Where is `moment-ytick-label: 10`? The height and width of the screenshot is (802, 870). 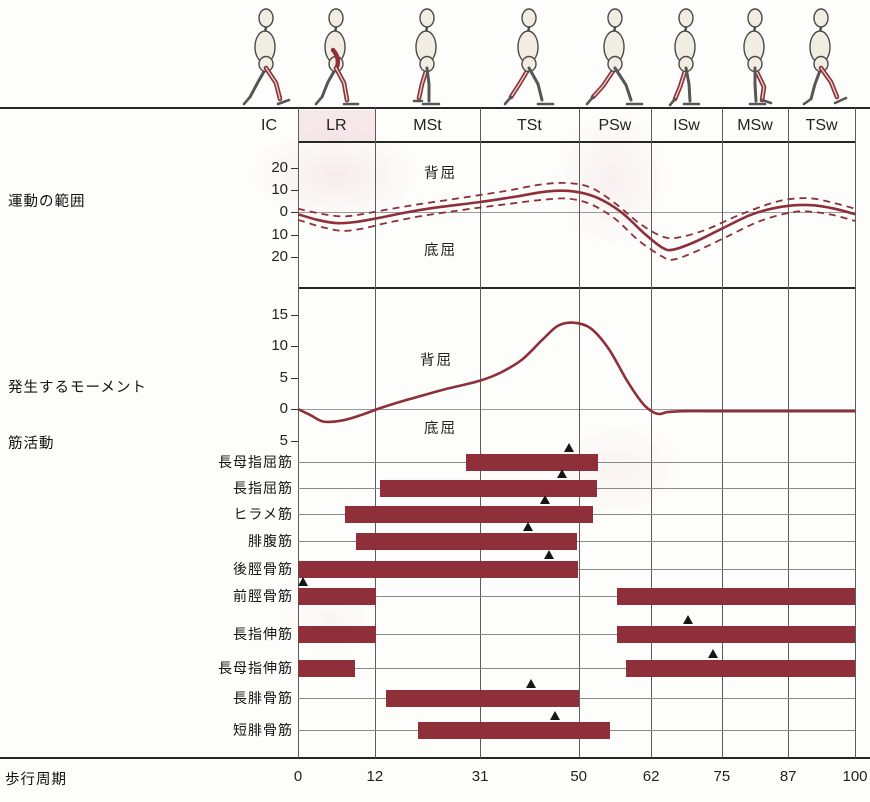
moment-ytick-label: 10 is located at coordinates (279, 345).